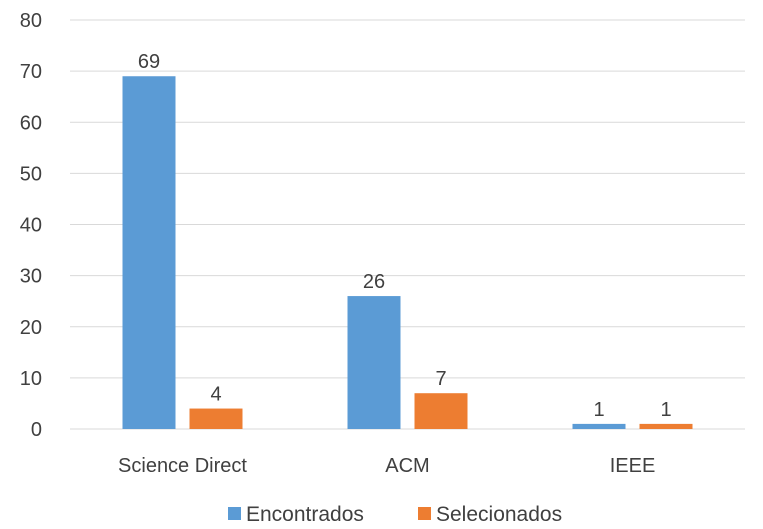  Describe the element at coordinates (31, 21) in the screenshot. I see `y-tick-label: 80` at that location.